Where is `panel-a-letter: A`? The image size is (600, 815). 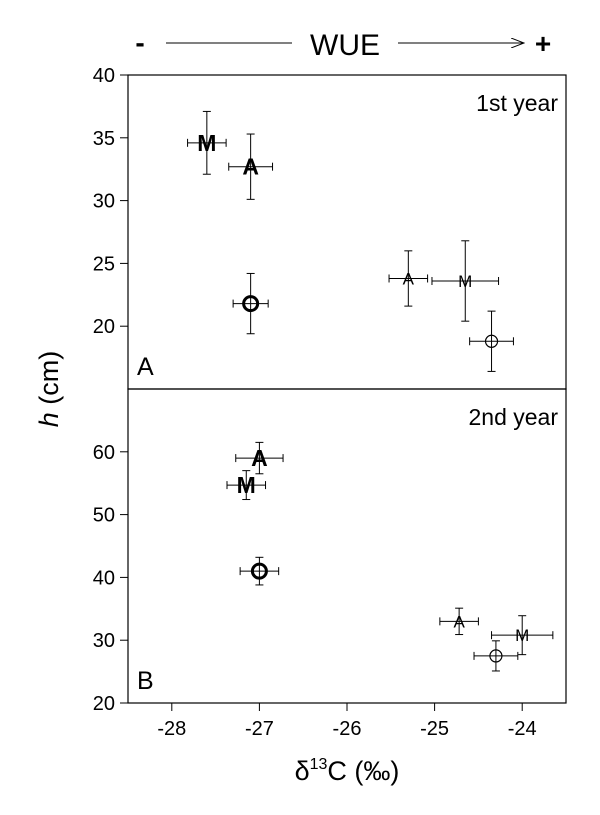
panel-a-letter: A is located at coordinates (145, 367).